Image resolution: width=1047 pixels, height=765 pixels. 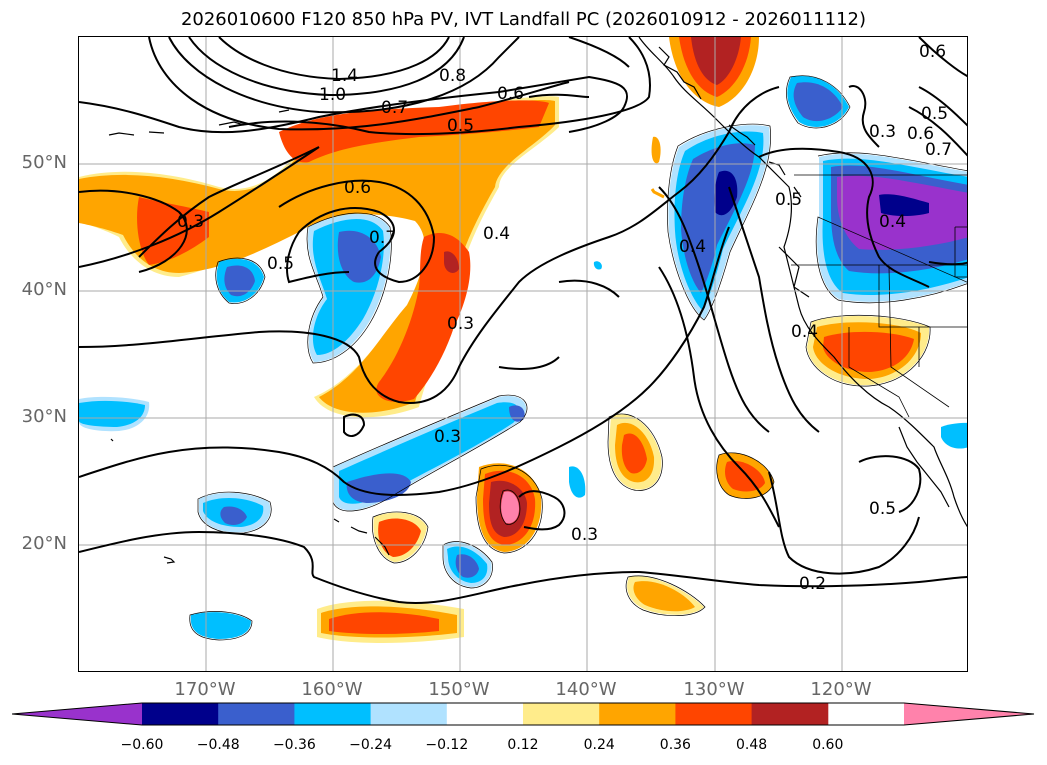 What do you see at coordinates (675, 745) in the screenshot?
I see `colorbar-tick-label: 0.36` at bounding box center [675, 745].